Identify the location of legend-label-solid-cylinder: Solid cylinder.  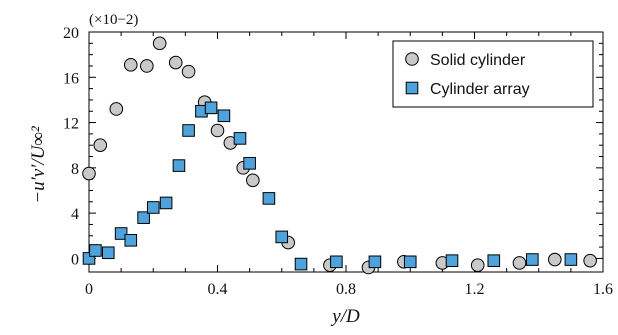
(478, 60).